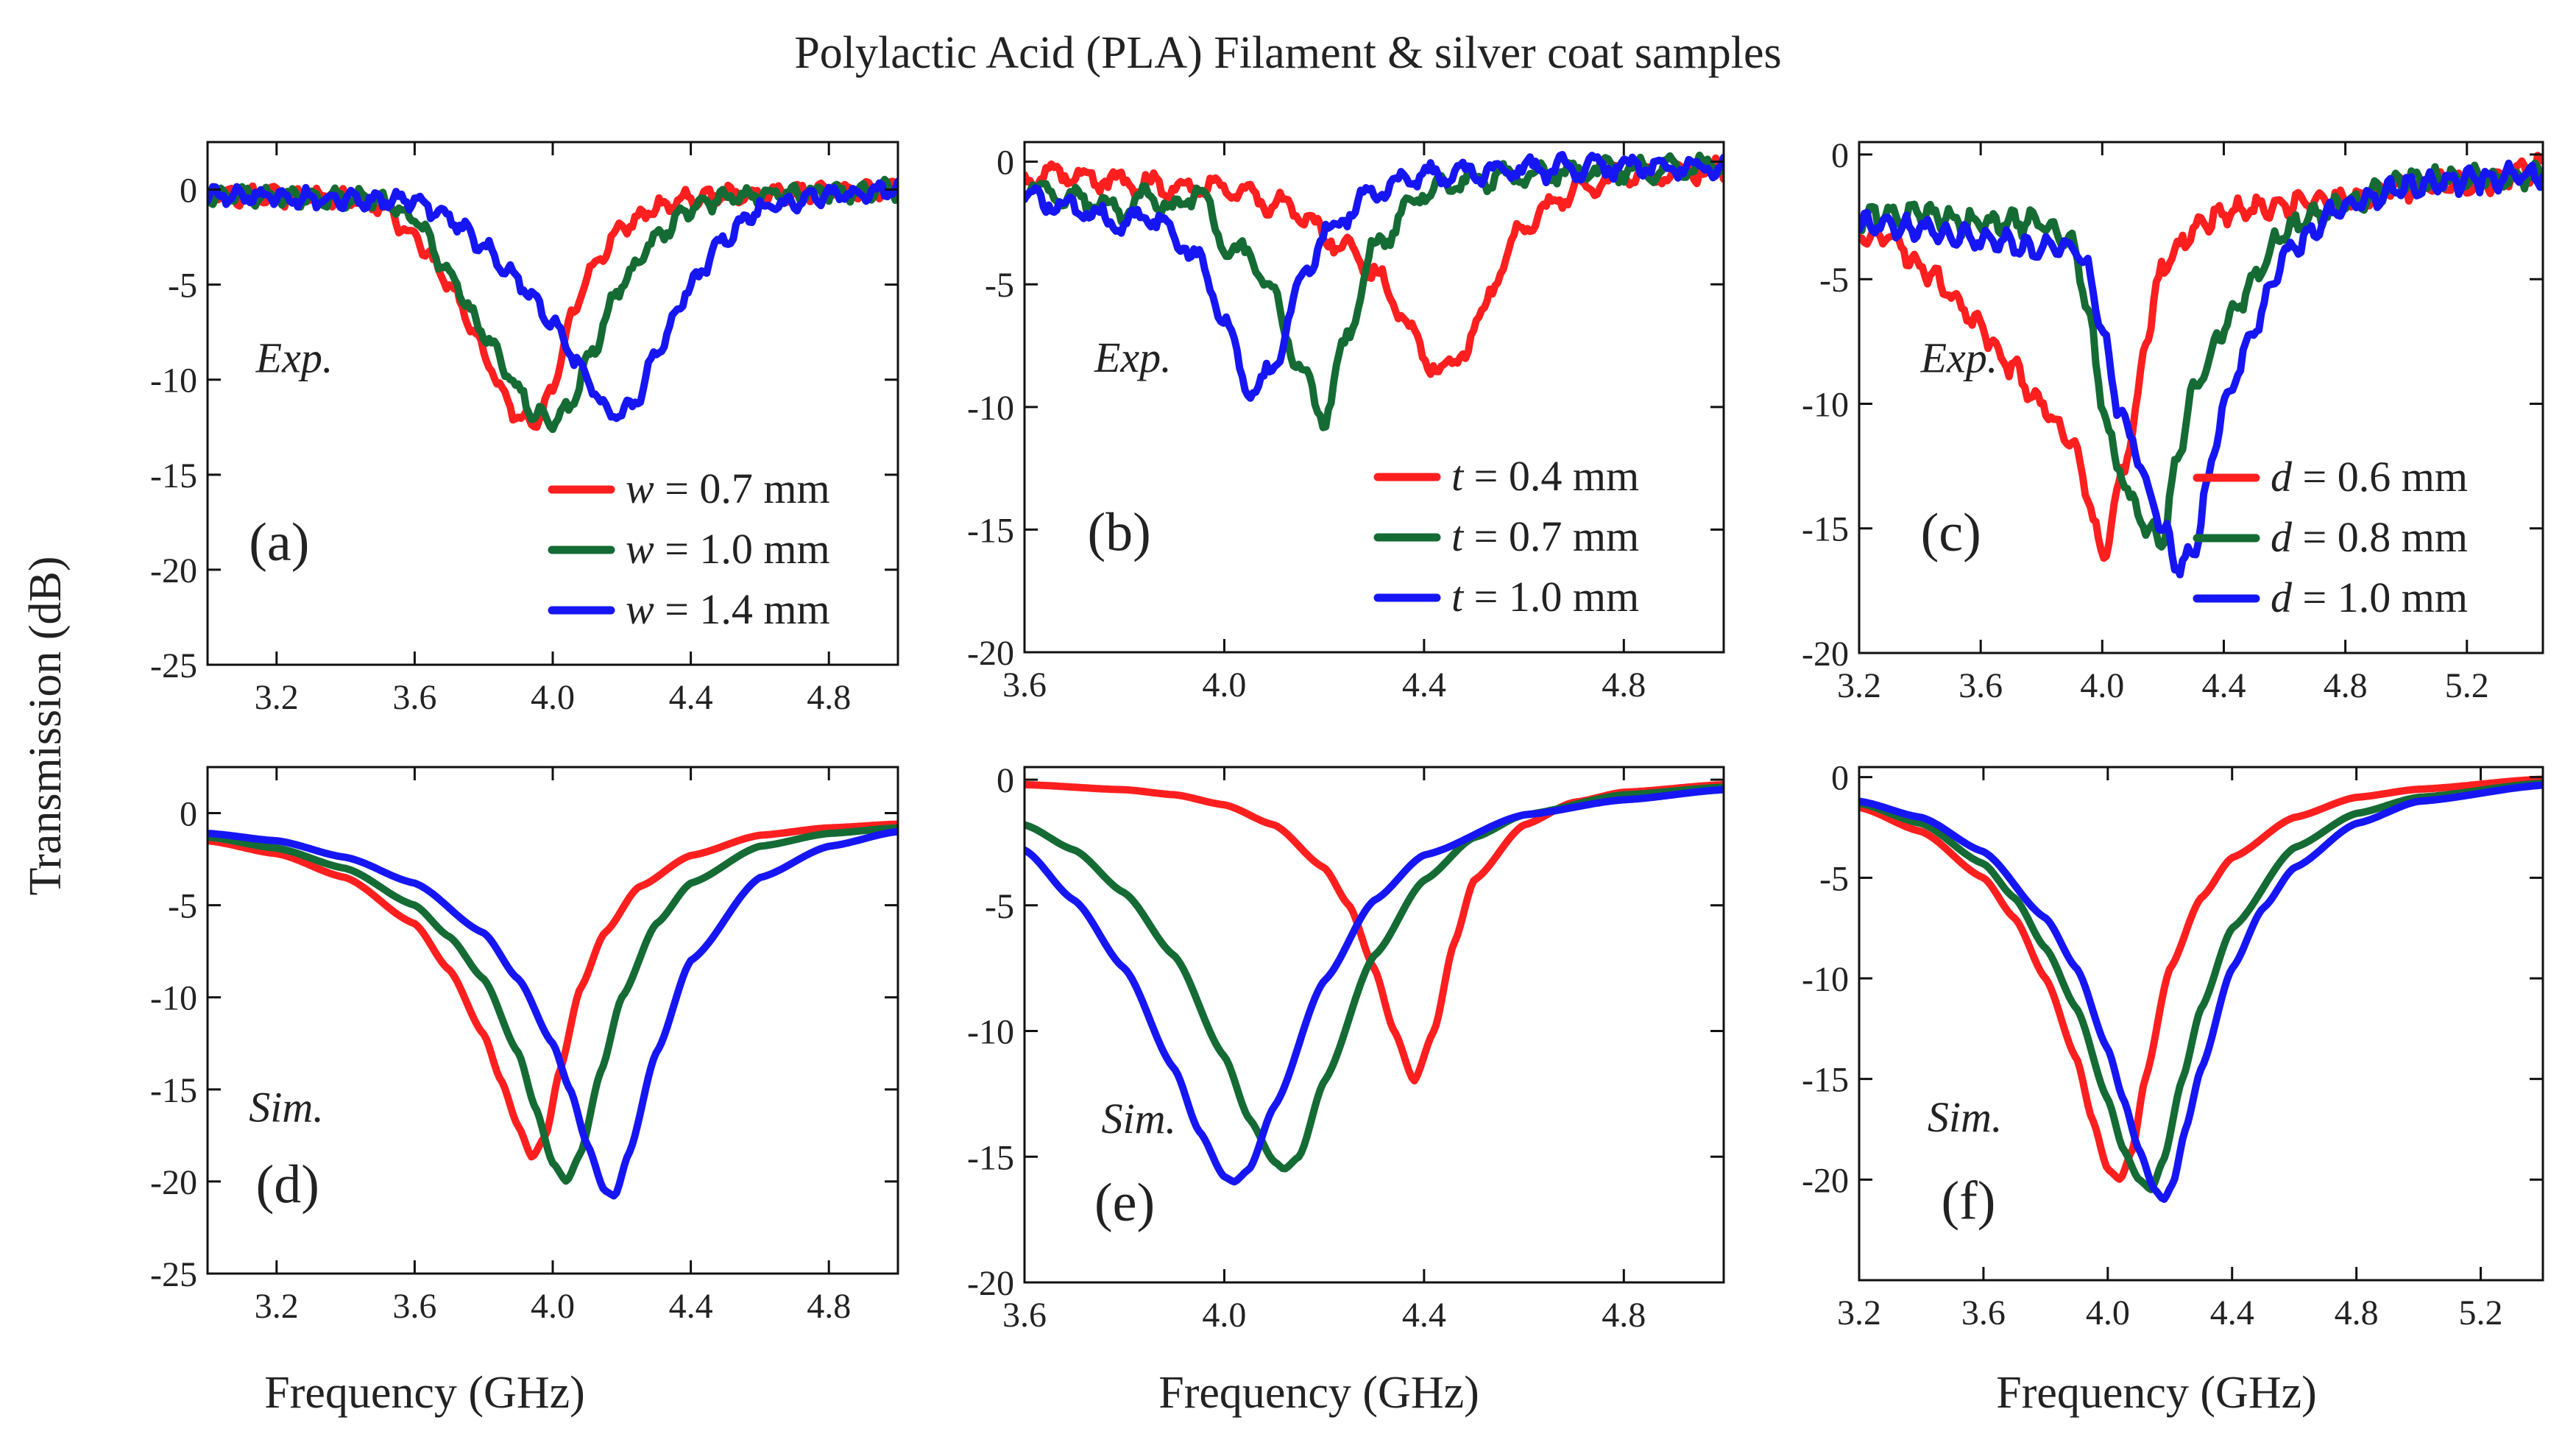 The image size is (2576, 1437). I want to click on x-tick-label-c-0: 3.2, so click(1859, 685).